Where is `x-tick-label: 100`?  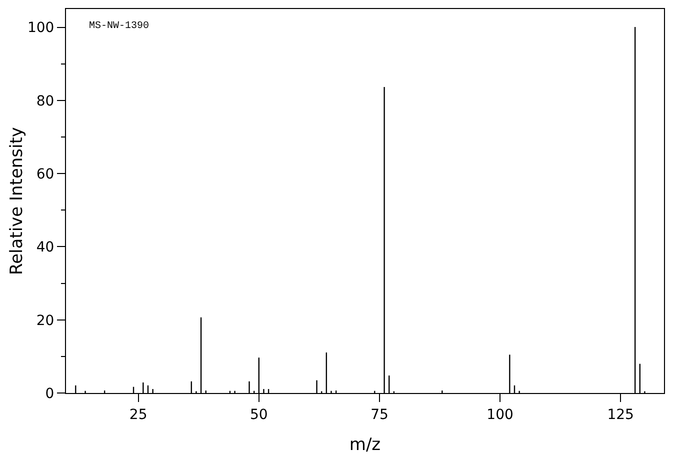
x-tick-label: 100 is located at coordinates (500, 414).